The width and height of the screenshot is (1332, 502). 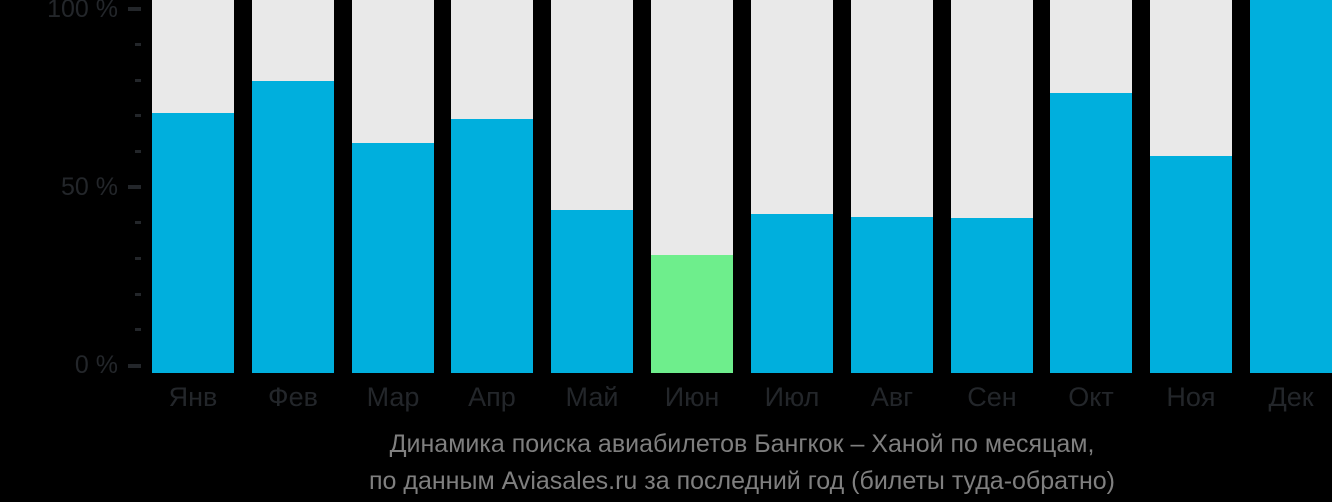 I want to click on x-axis-label: Фев, so click(x=293, y=397).